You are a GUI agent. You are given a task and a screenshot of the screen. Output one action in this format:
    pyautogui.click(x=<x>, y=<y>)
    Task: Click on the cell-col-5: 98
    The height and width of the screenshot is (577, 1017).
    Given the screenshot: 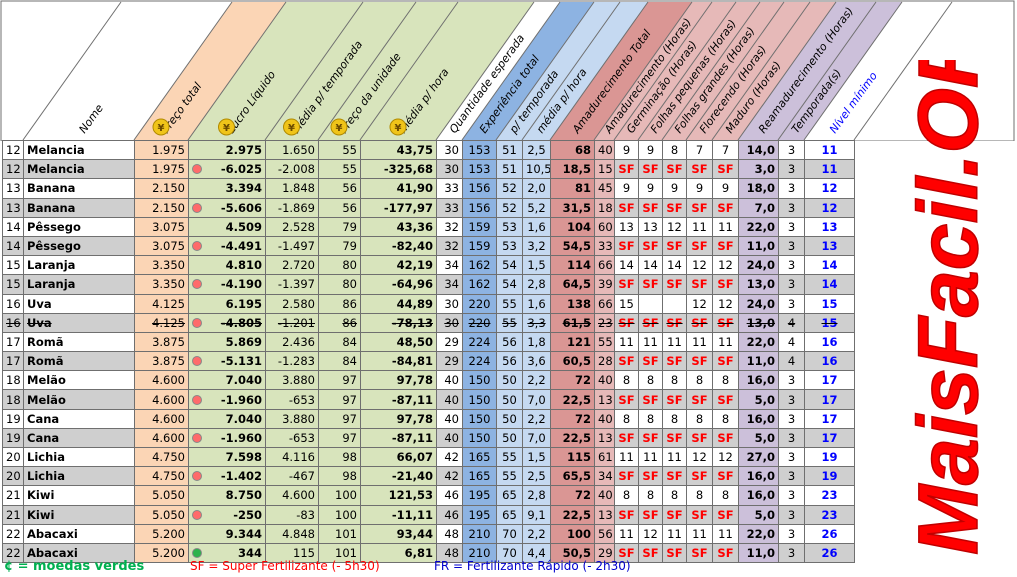 What is the action you would take?
    pyautogui.click(x=339, y=476)
    